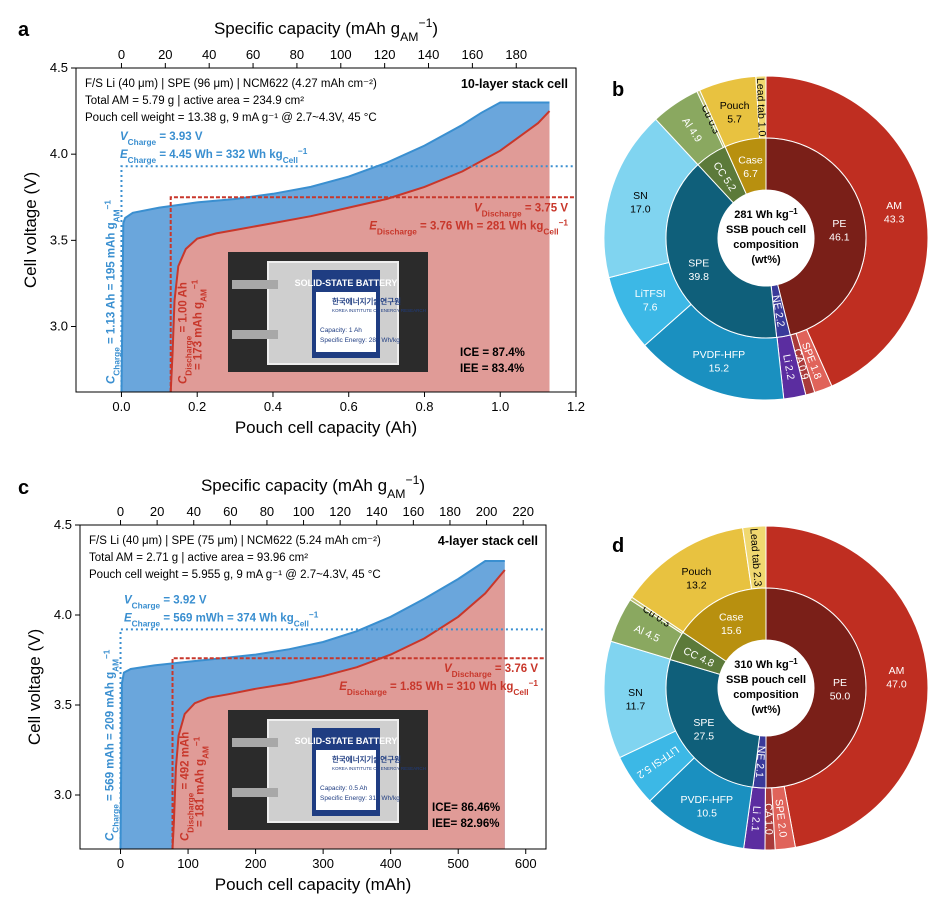 The width and height of the screenshot is (942, 905). What do you see at coordinates (197, 406) in the screenshot?
I see `x-tick-label: 0.2` at bounding box center [197, 406].